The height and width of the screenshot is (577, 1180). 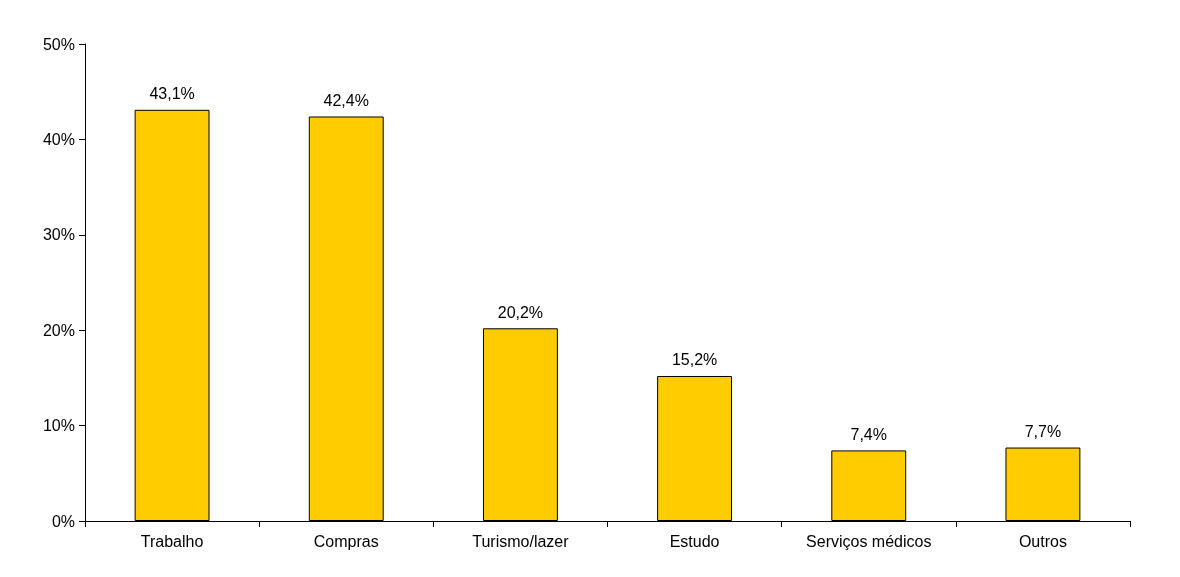 I want to click on x-tick-label: Trabalho, so click(x=172, y=541).